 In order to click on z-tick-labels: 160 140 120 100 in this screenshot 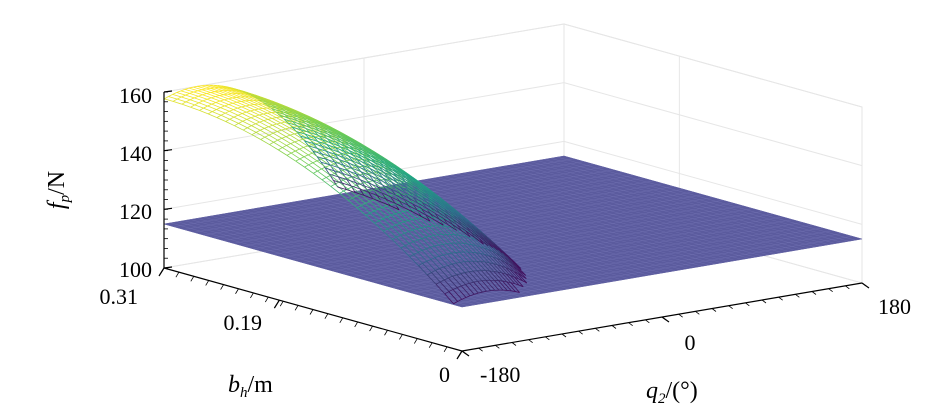, I will do `click(135, 182)`.